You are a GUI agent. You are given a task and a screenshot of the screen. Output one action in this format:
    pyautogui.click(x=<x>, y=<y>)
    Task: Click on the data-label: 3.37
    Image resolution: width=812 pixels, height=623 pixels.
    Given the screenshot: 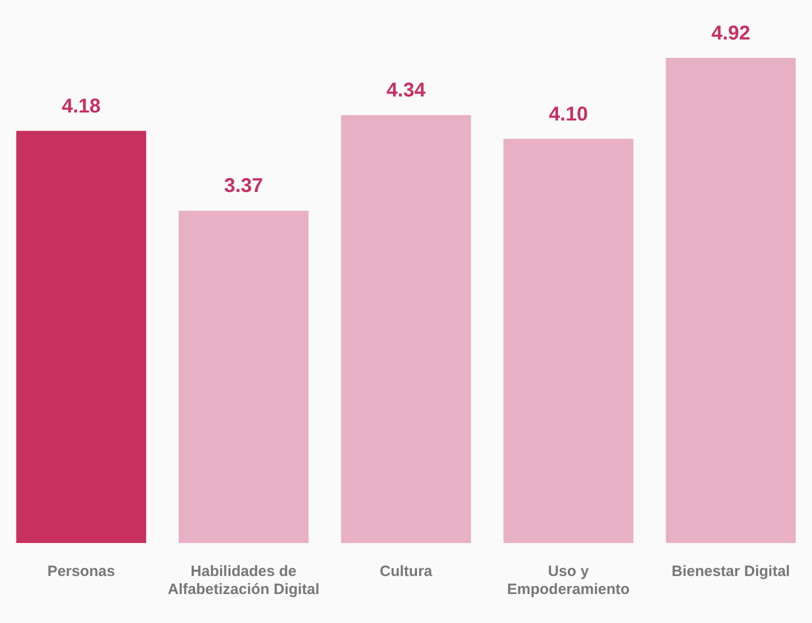 What is the action you would take?
    pyautogui.click(x=244, y=186)
    